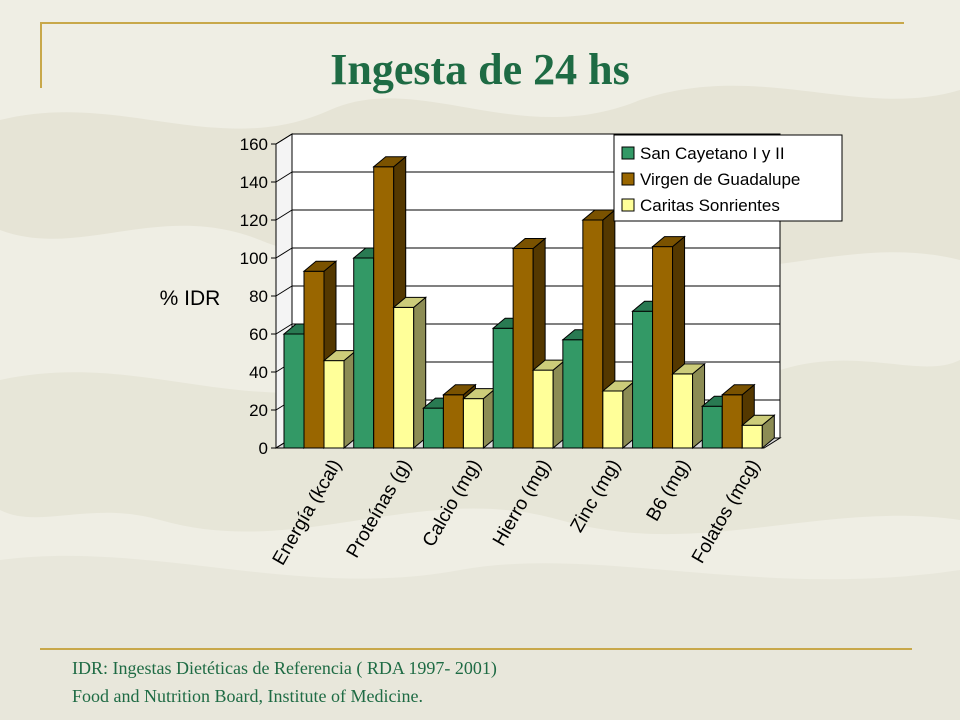 The width and height of the screenshot is (960, 720). Describe the element at coordinates (720, 179) in the screenshot. I see `legend-label: Virgen de Guadalupe` at that location.